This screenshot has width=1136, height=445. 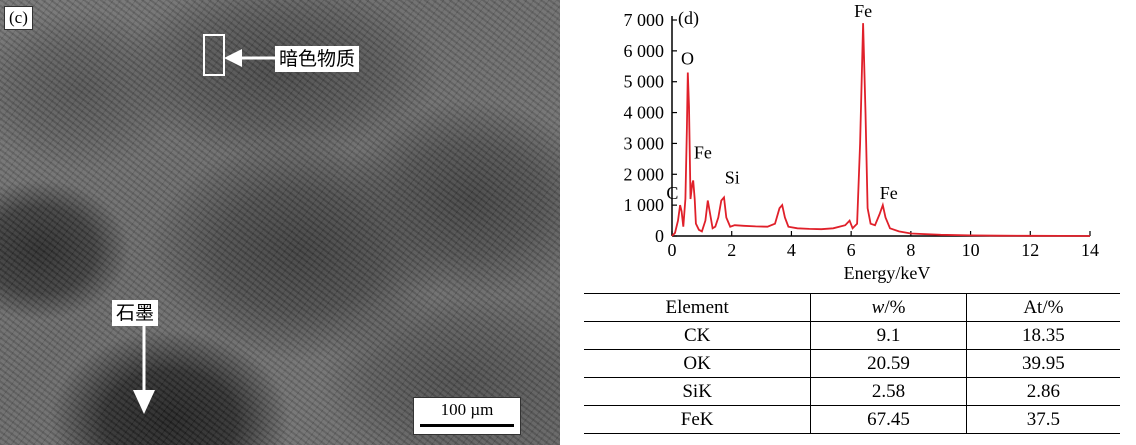 I want to click on cell-mass-percent: 20.59, so click(x=888, y=363).